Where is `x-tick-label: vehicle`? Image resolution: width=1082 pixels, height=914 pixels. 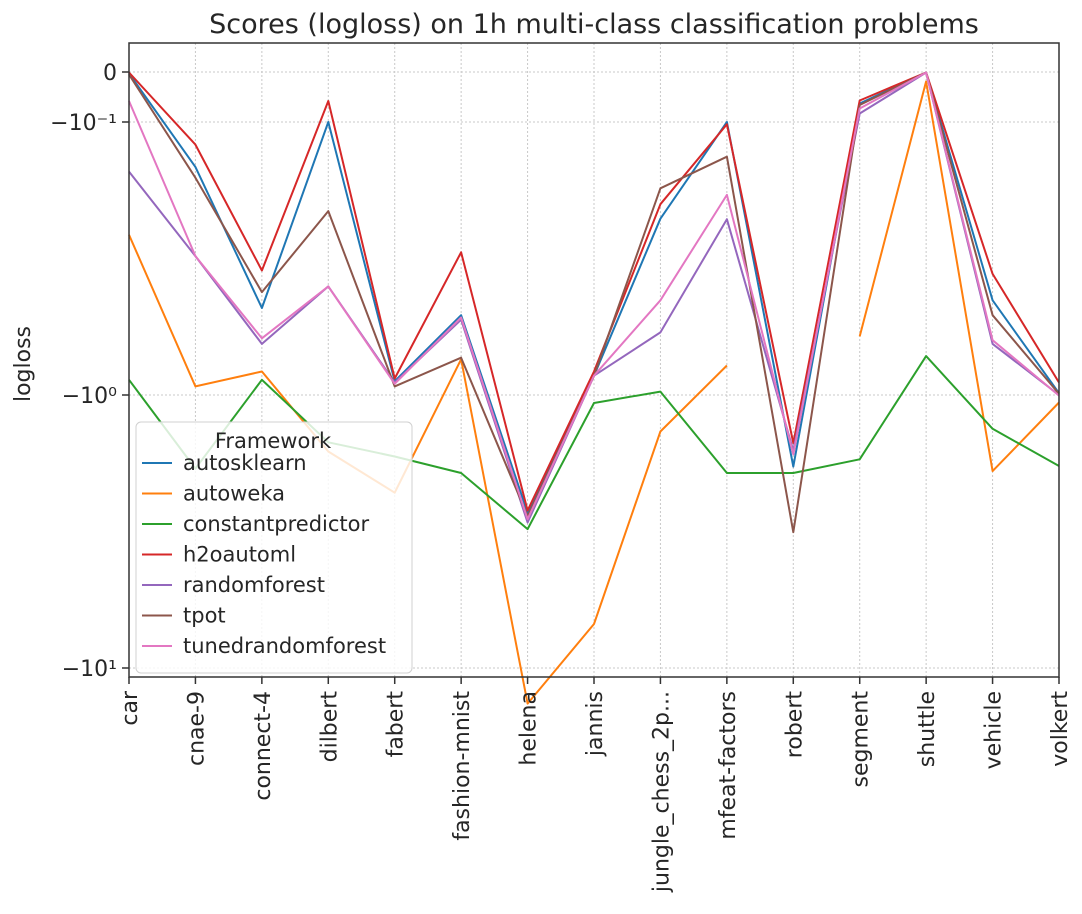
x-tick-label: vehicle is located at coordinates (994, 730).